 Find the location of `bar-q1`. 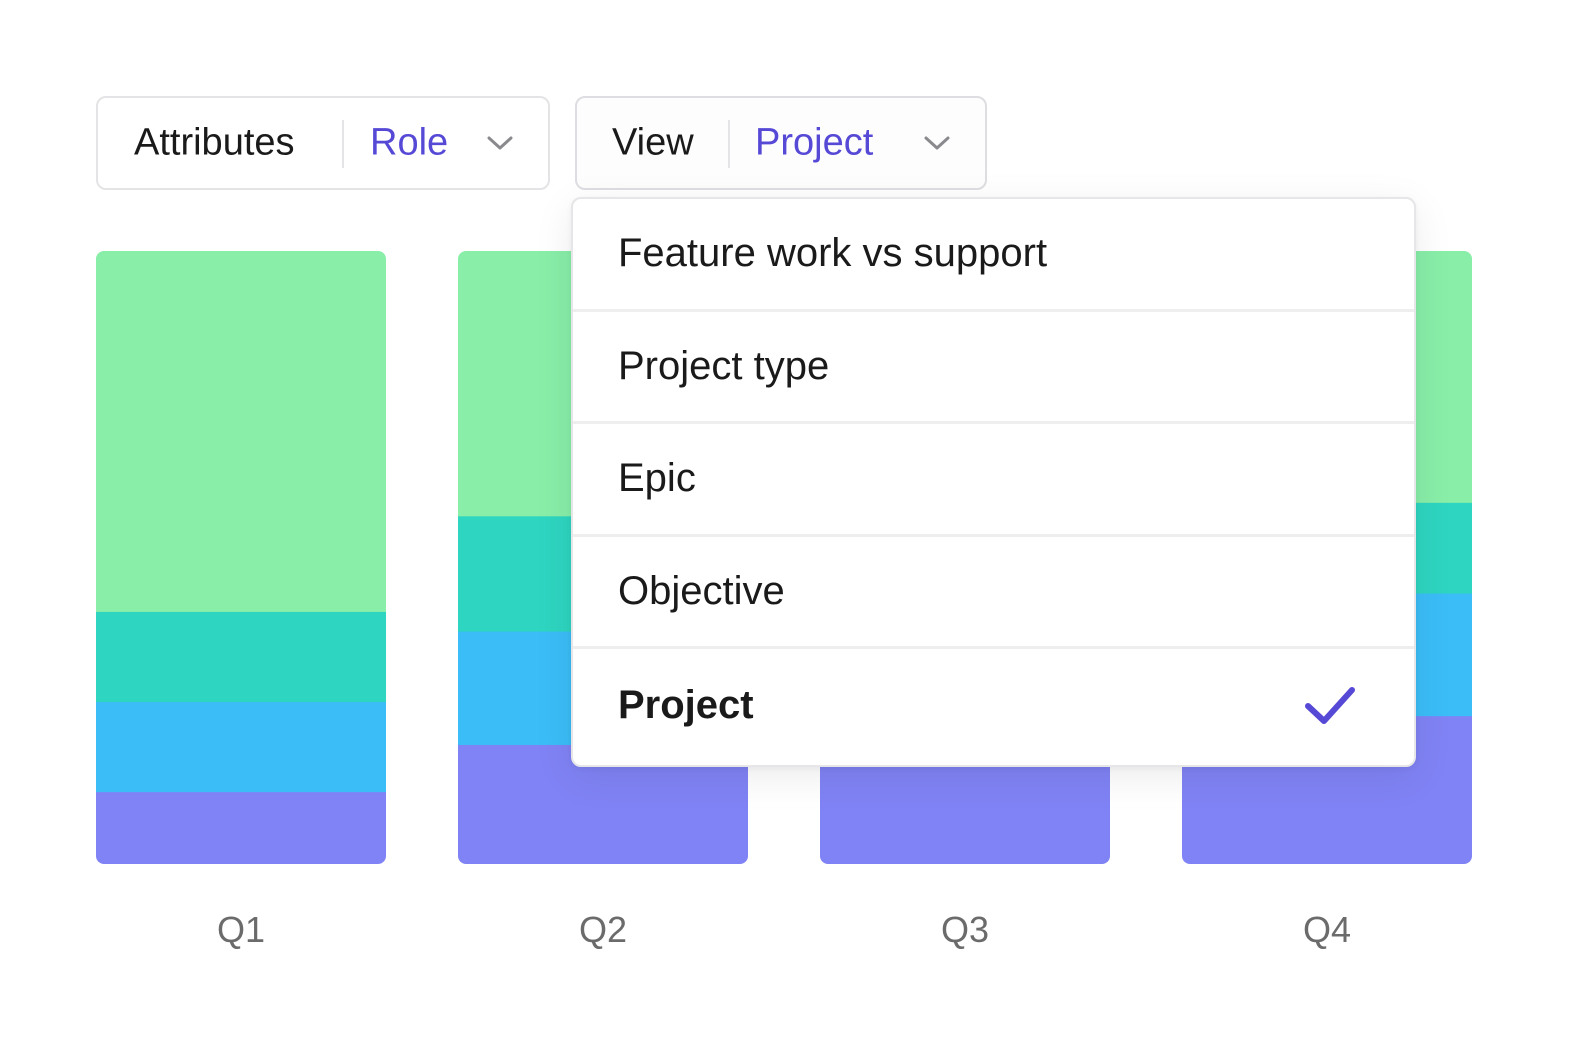

bar-q1 is located at coordinates (241, 557).